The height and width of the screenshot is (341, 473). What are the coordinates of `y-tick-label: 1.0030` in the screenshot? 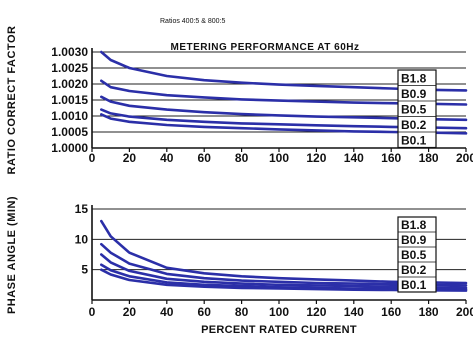 It's located at (69, 52).